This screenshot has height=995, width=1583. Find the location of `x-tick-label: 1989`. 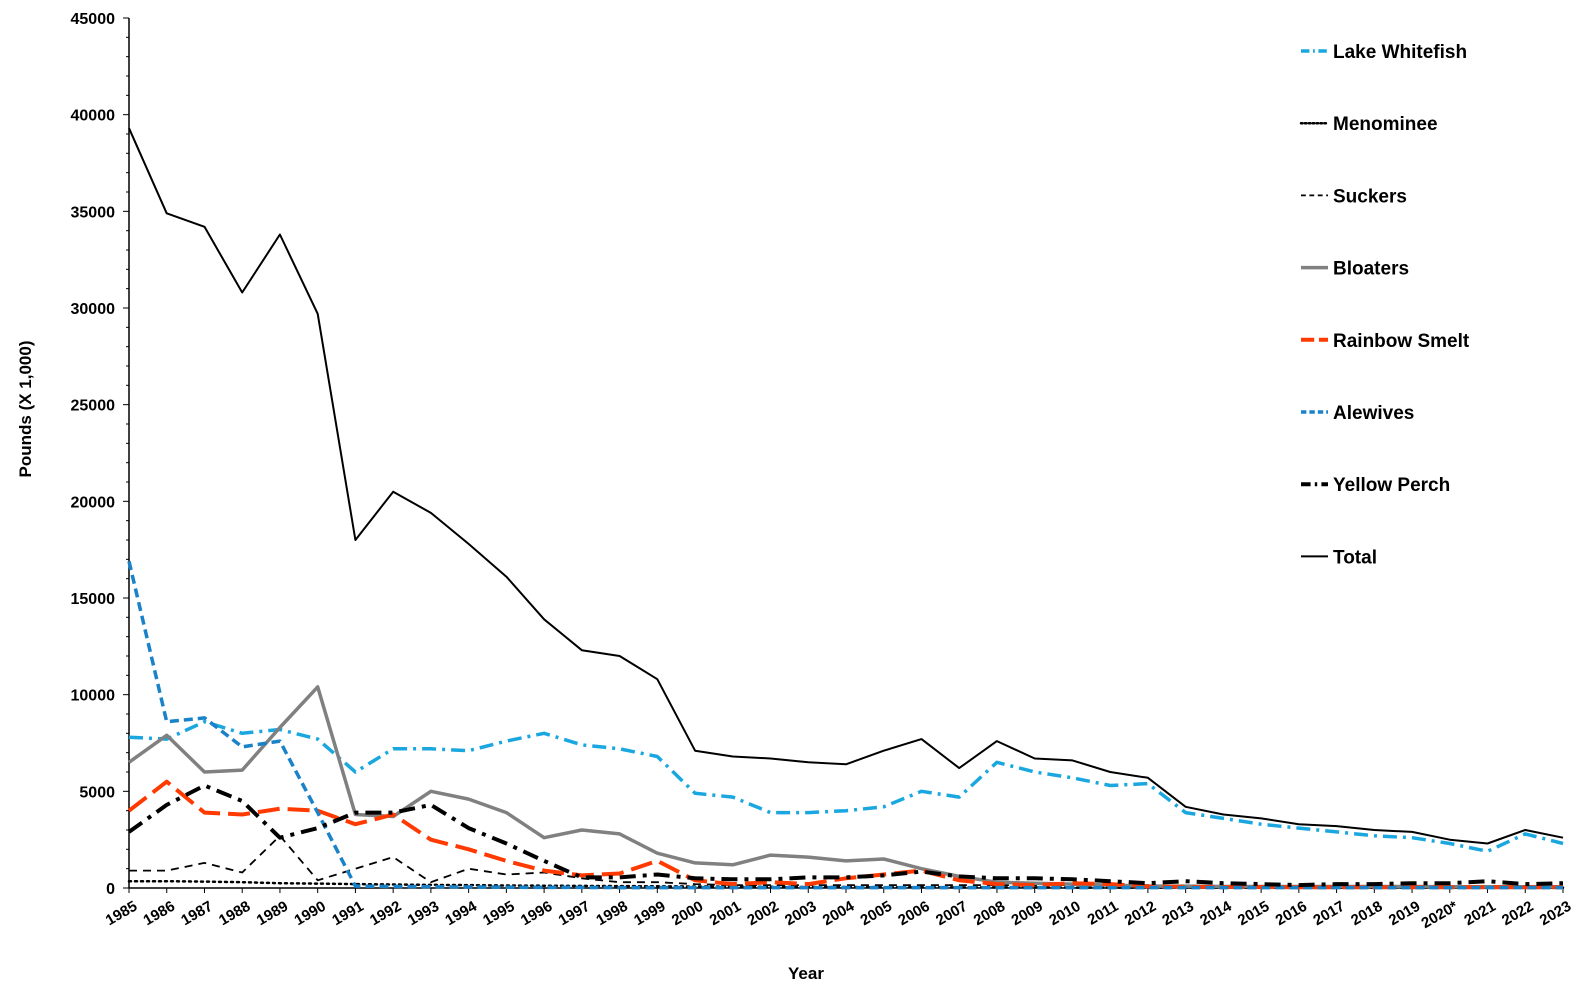

x-tick-label: 1989 is located at coordinates (272, 913).